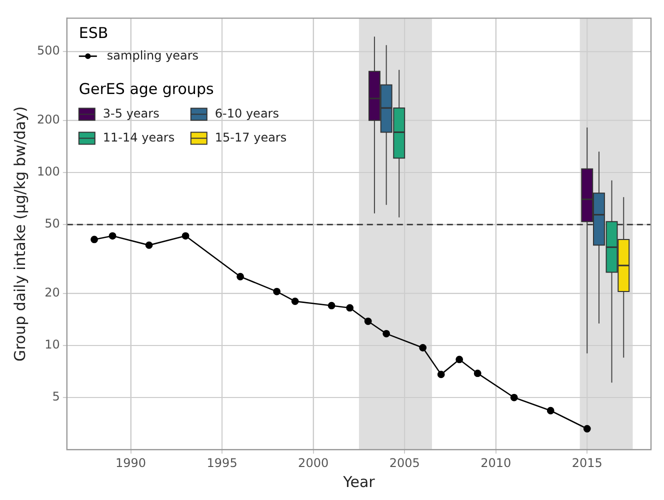  I want to click on x-tick-label: 2005, so click(404, 463).